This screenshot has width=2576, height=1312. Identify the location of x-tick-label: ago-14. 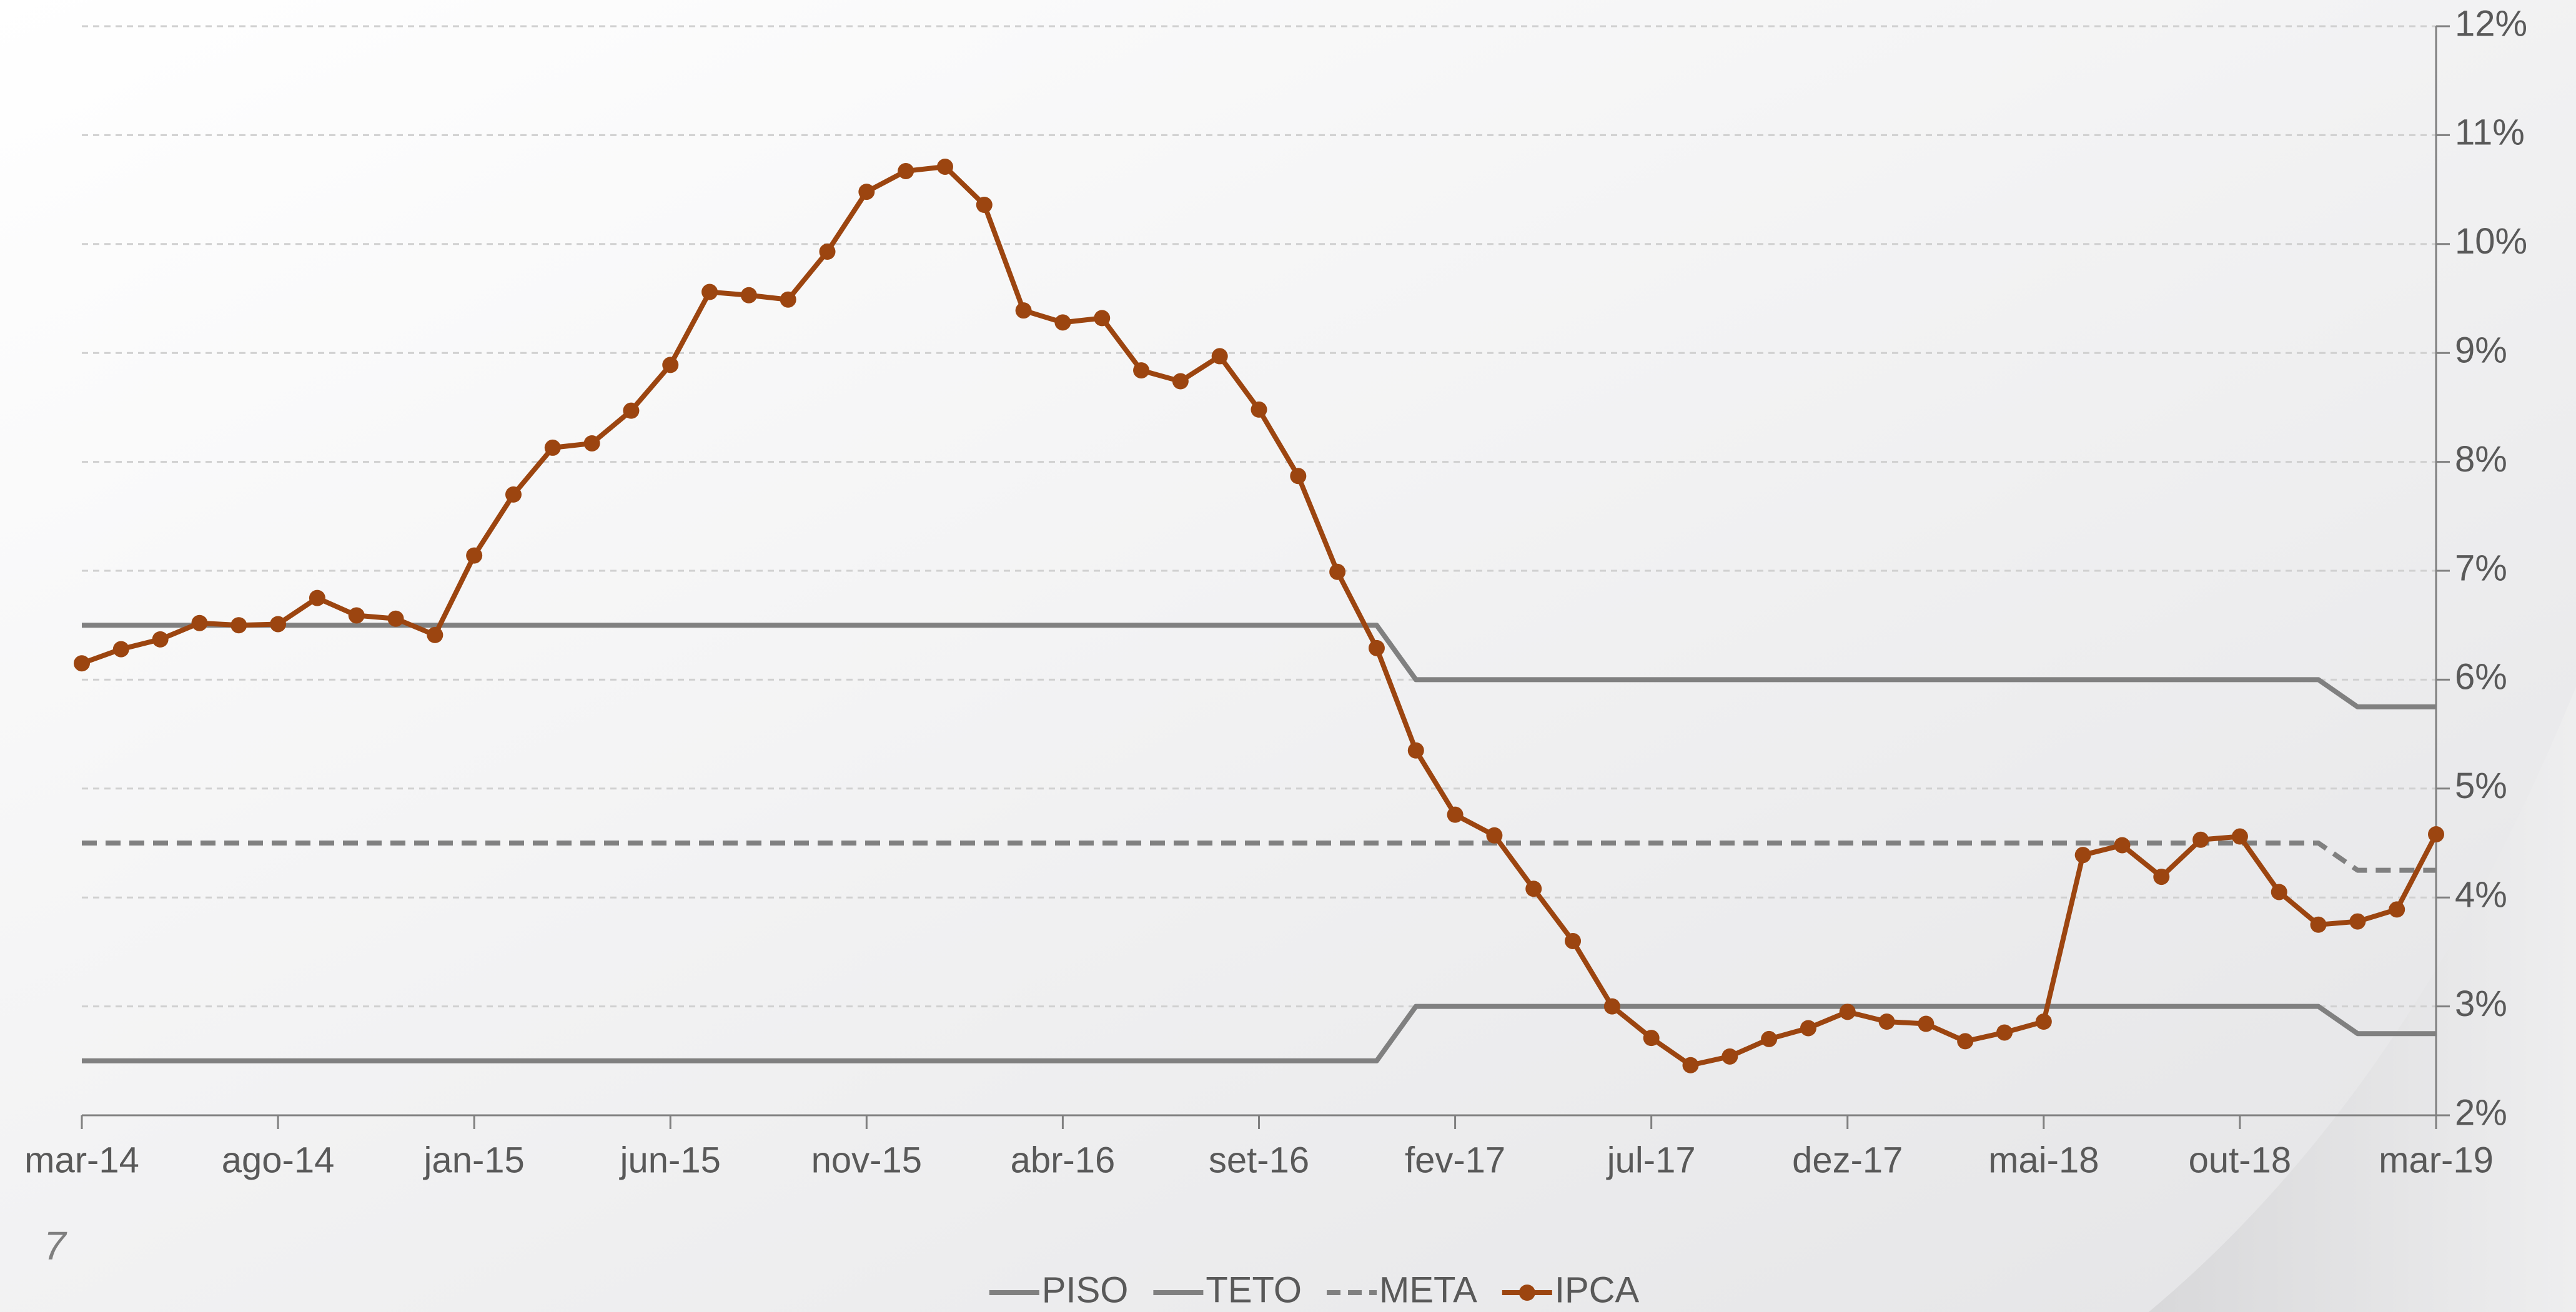
(278, 1160).